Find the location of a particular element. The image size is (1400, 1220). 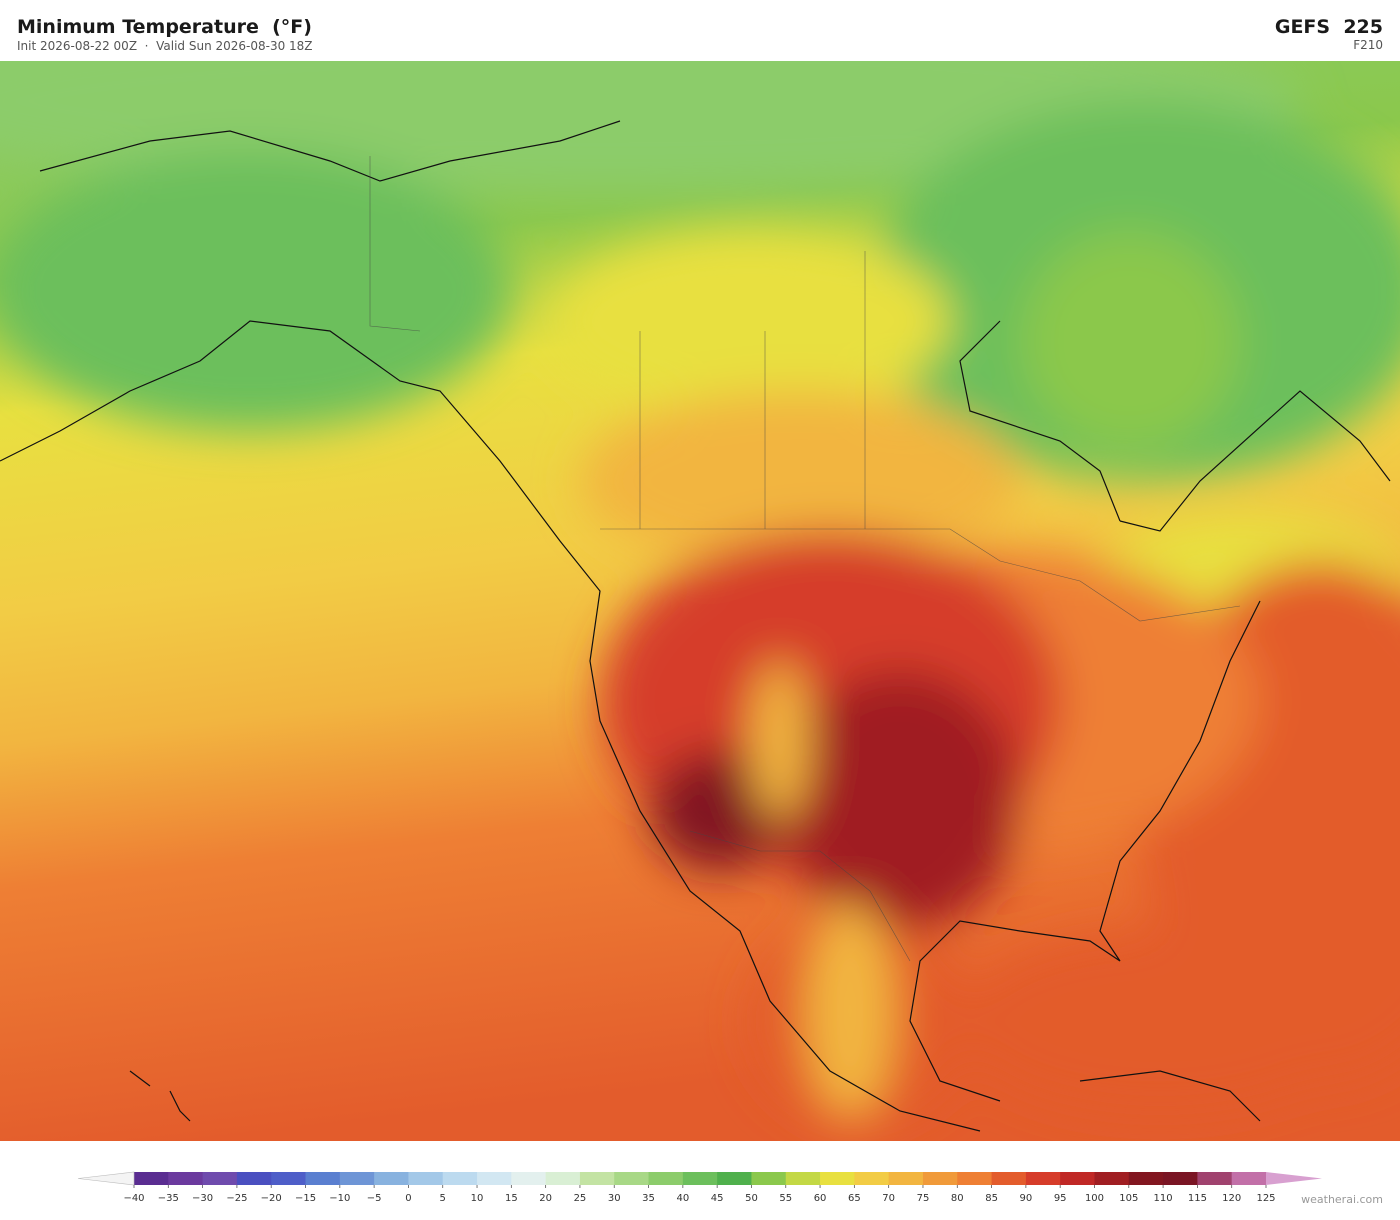

colorbar-tick-label: −15 is located at coordinates (305, 1198).